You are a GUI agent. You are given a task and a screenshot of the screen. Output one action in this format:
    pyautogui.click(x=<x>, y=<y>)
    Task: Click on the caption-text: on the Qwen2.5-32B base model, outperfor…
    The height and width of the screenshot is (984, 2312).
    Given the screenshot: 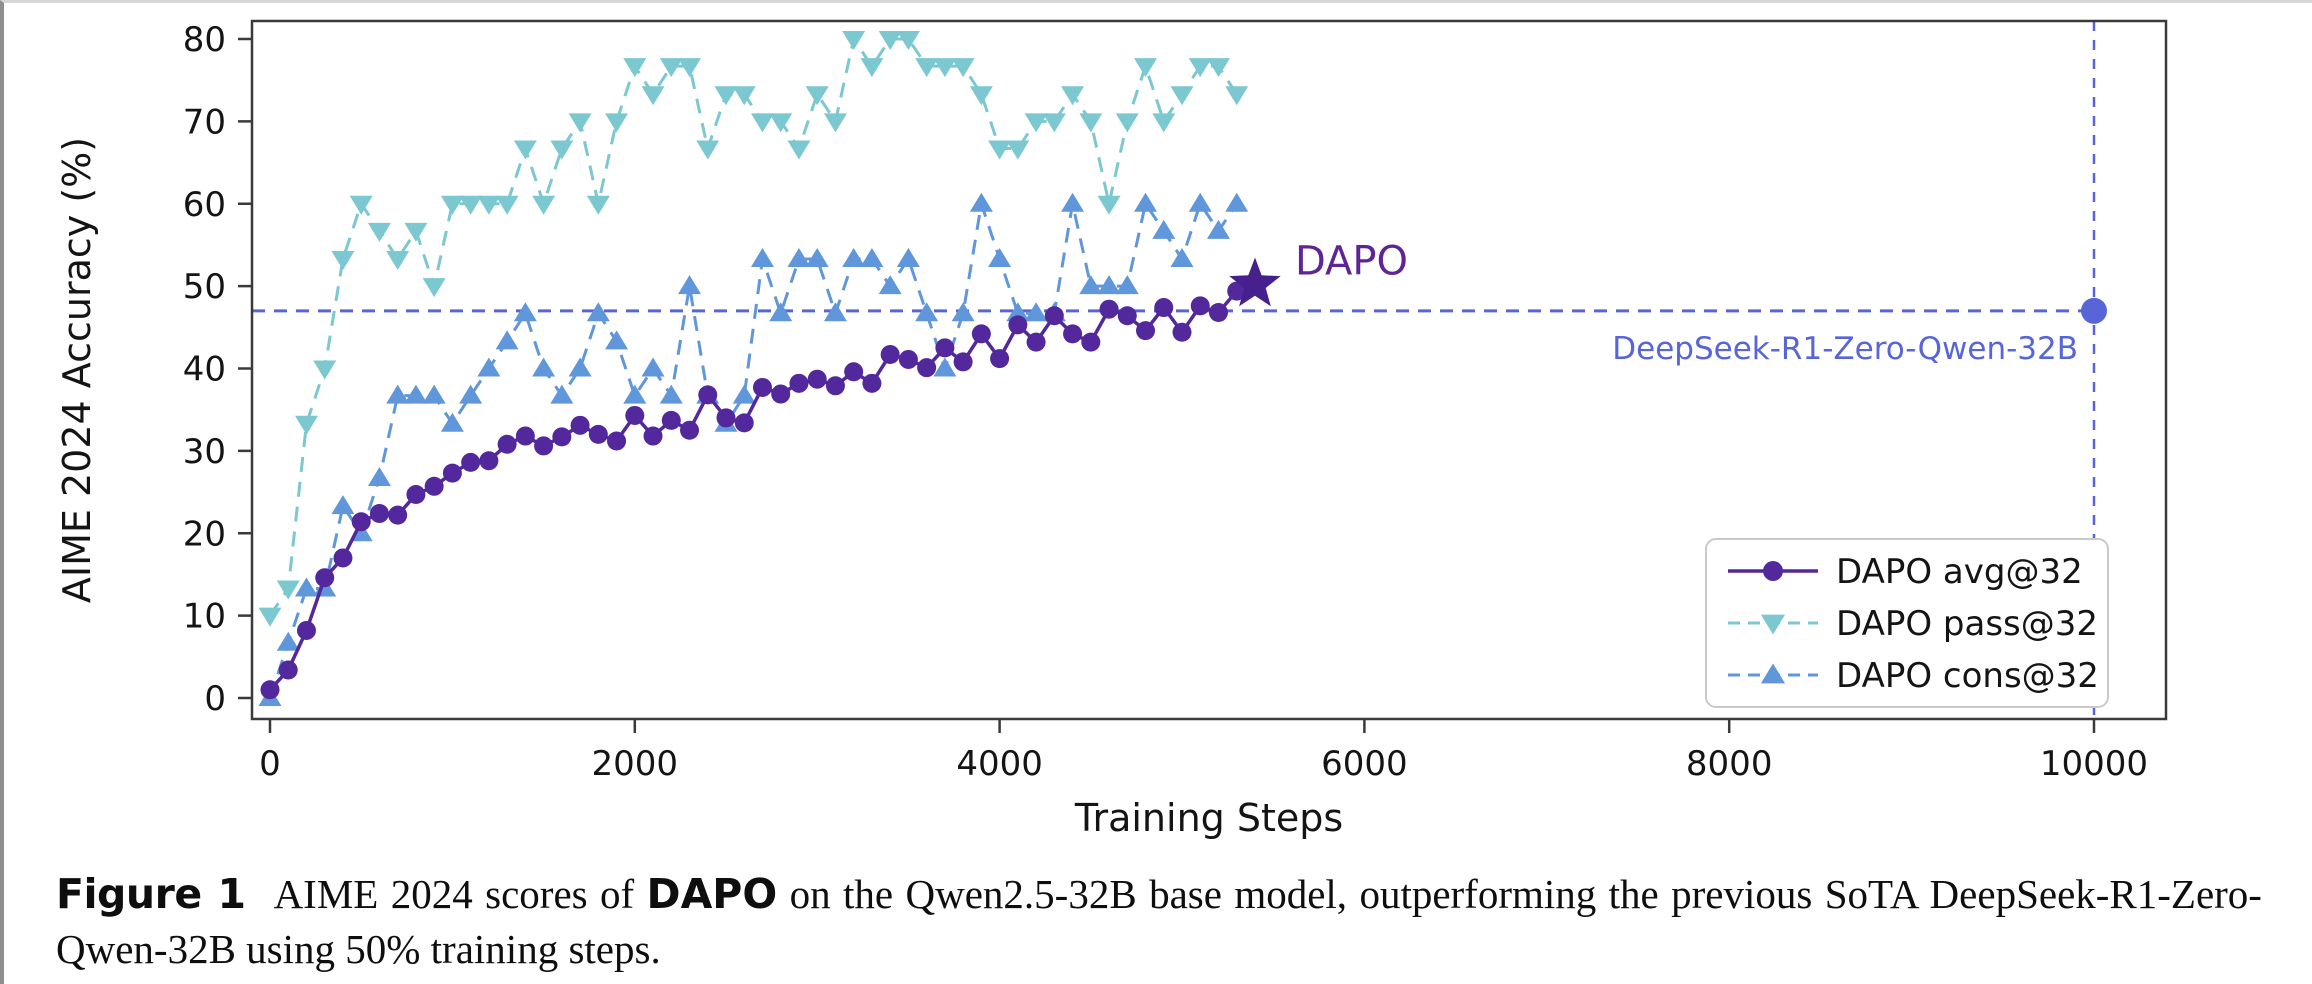 What is the action you would take?
    pyautogui.click(x=1159, y=921)
    